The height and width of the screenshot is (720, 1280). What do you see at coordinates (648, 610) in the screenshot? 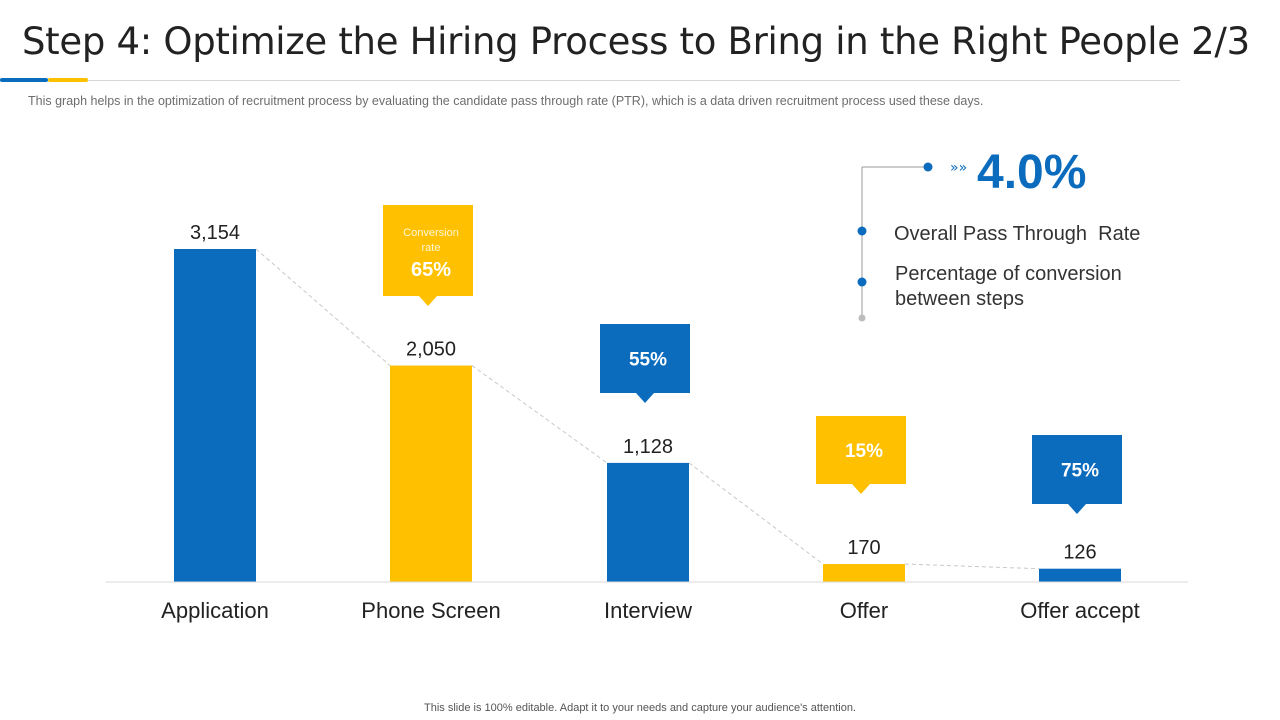
I see `category-label-interview: Interview` at bounding box center [648, 610].